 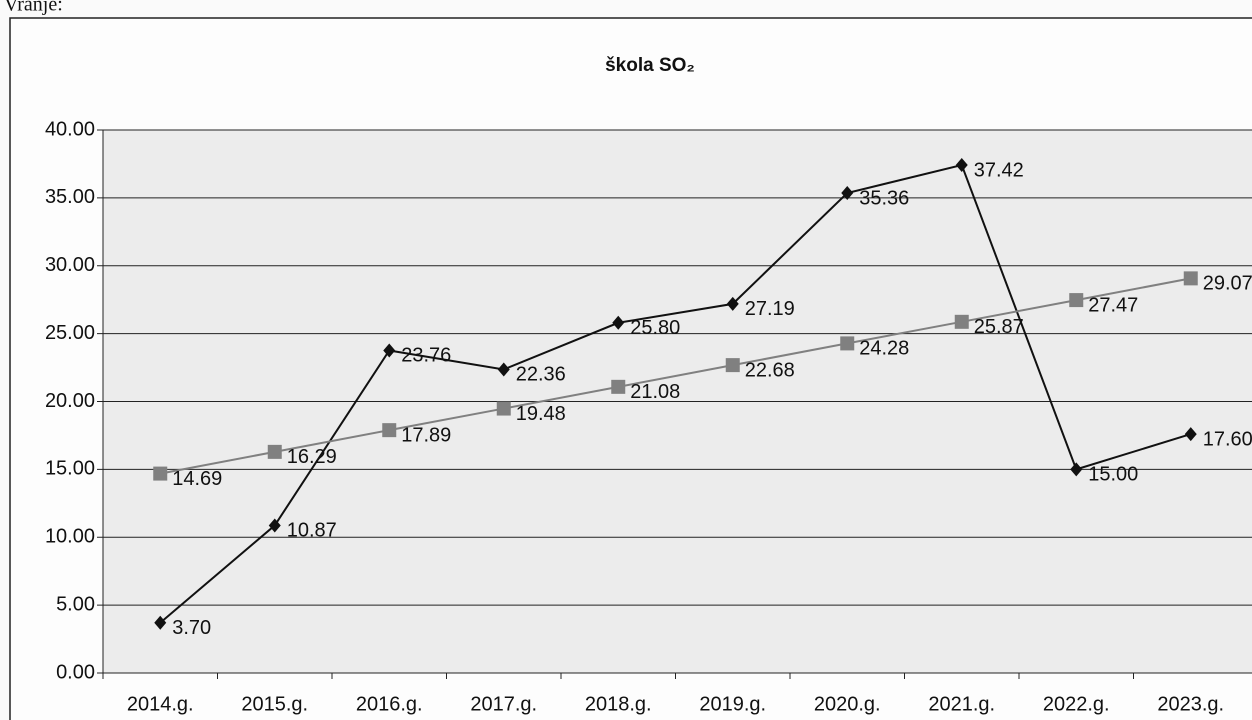 What do you see at coordinates (70, 537) in the screenshot?
I see `y-tick-label: 10.00` at bounding box center [70, 537].